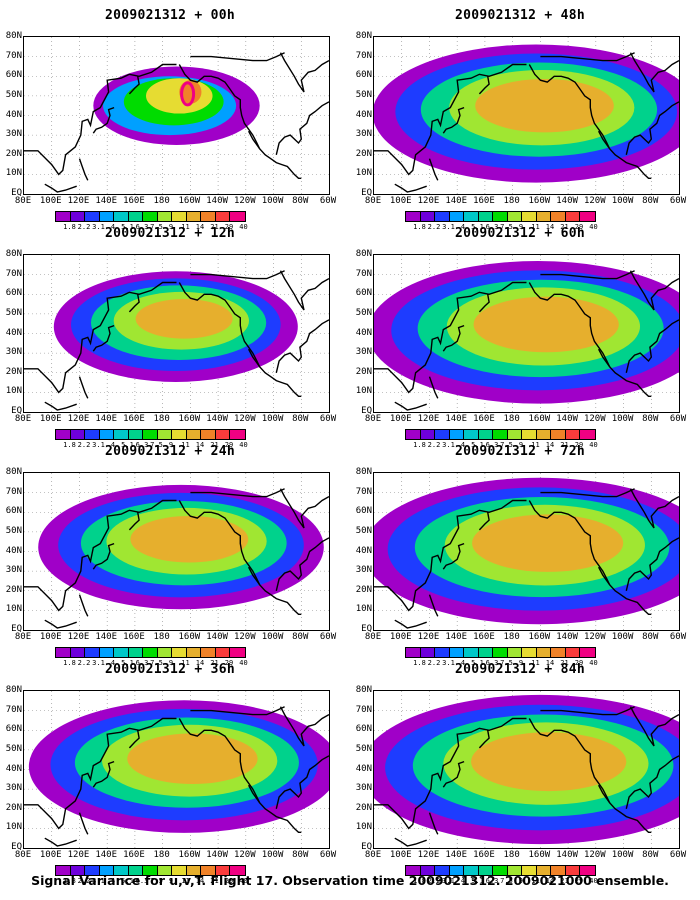 This screenshot has width=700, height=900. Describe the element at coordinates (526, 551) in the screenshot. I see `map-svg` at that location.